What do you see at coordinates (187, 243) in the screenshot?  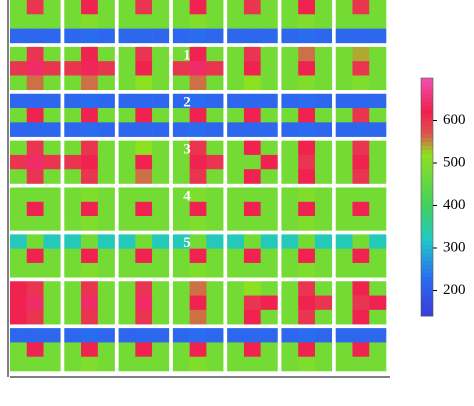 I see `panel-label: 5` at bounding box center [187, 243].